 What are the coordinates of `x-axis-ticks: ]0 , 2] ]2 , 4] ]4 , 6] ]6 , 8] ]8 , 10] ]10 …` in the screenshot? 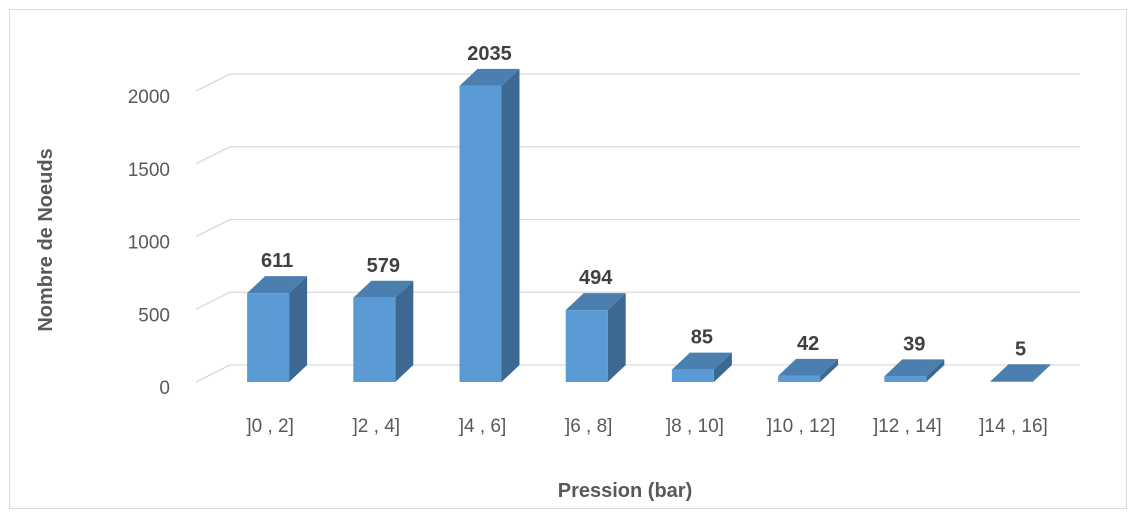 It's located at (647, 426).